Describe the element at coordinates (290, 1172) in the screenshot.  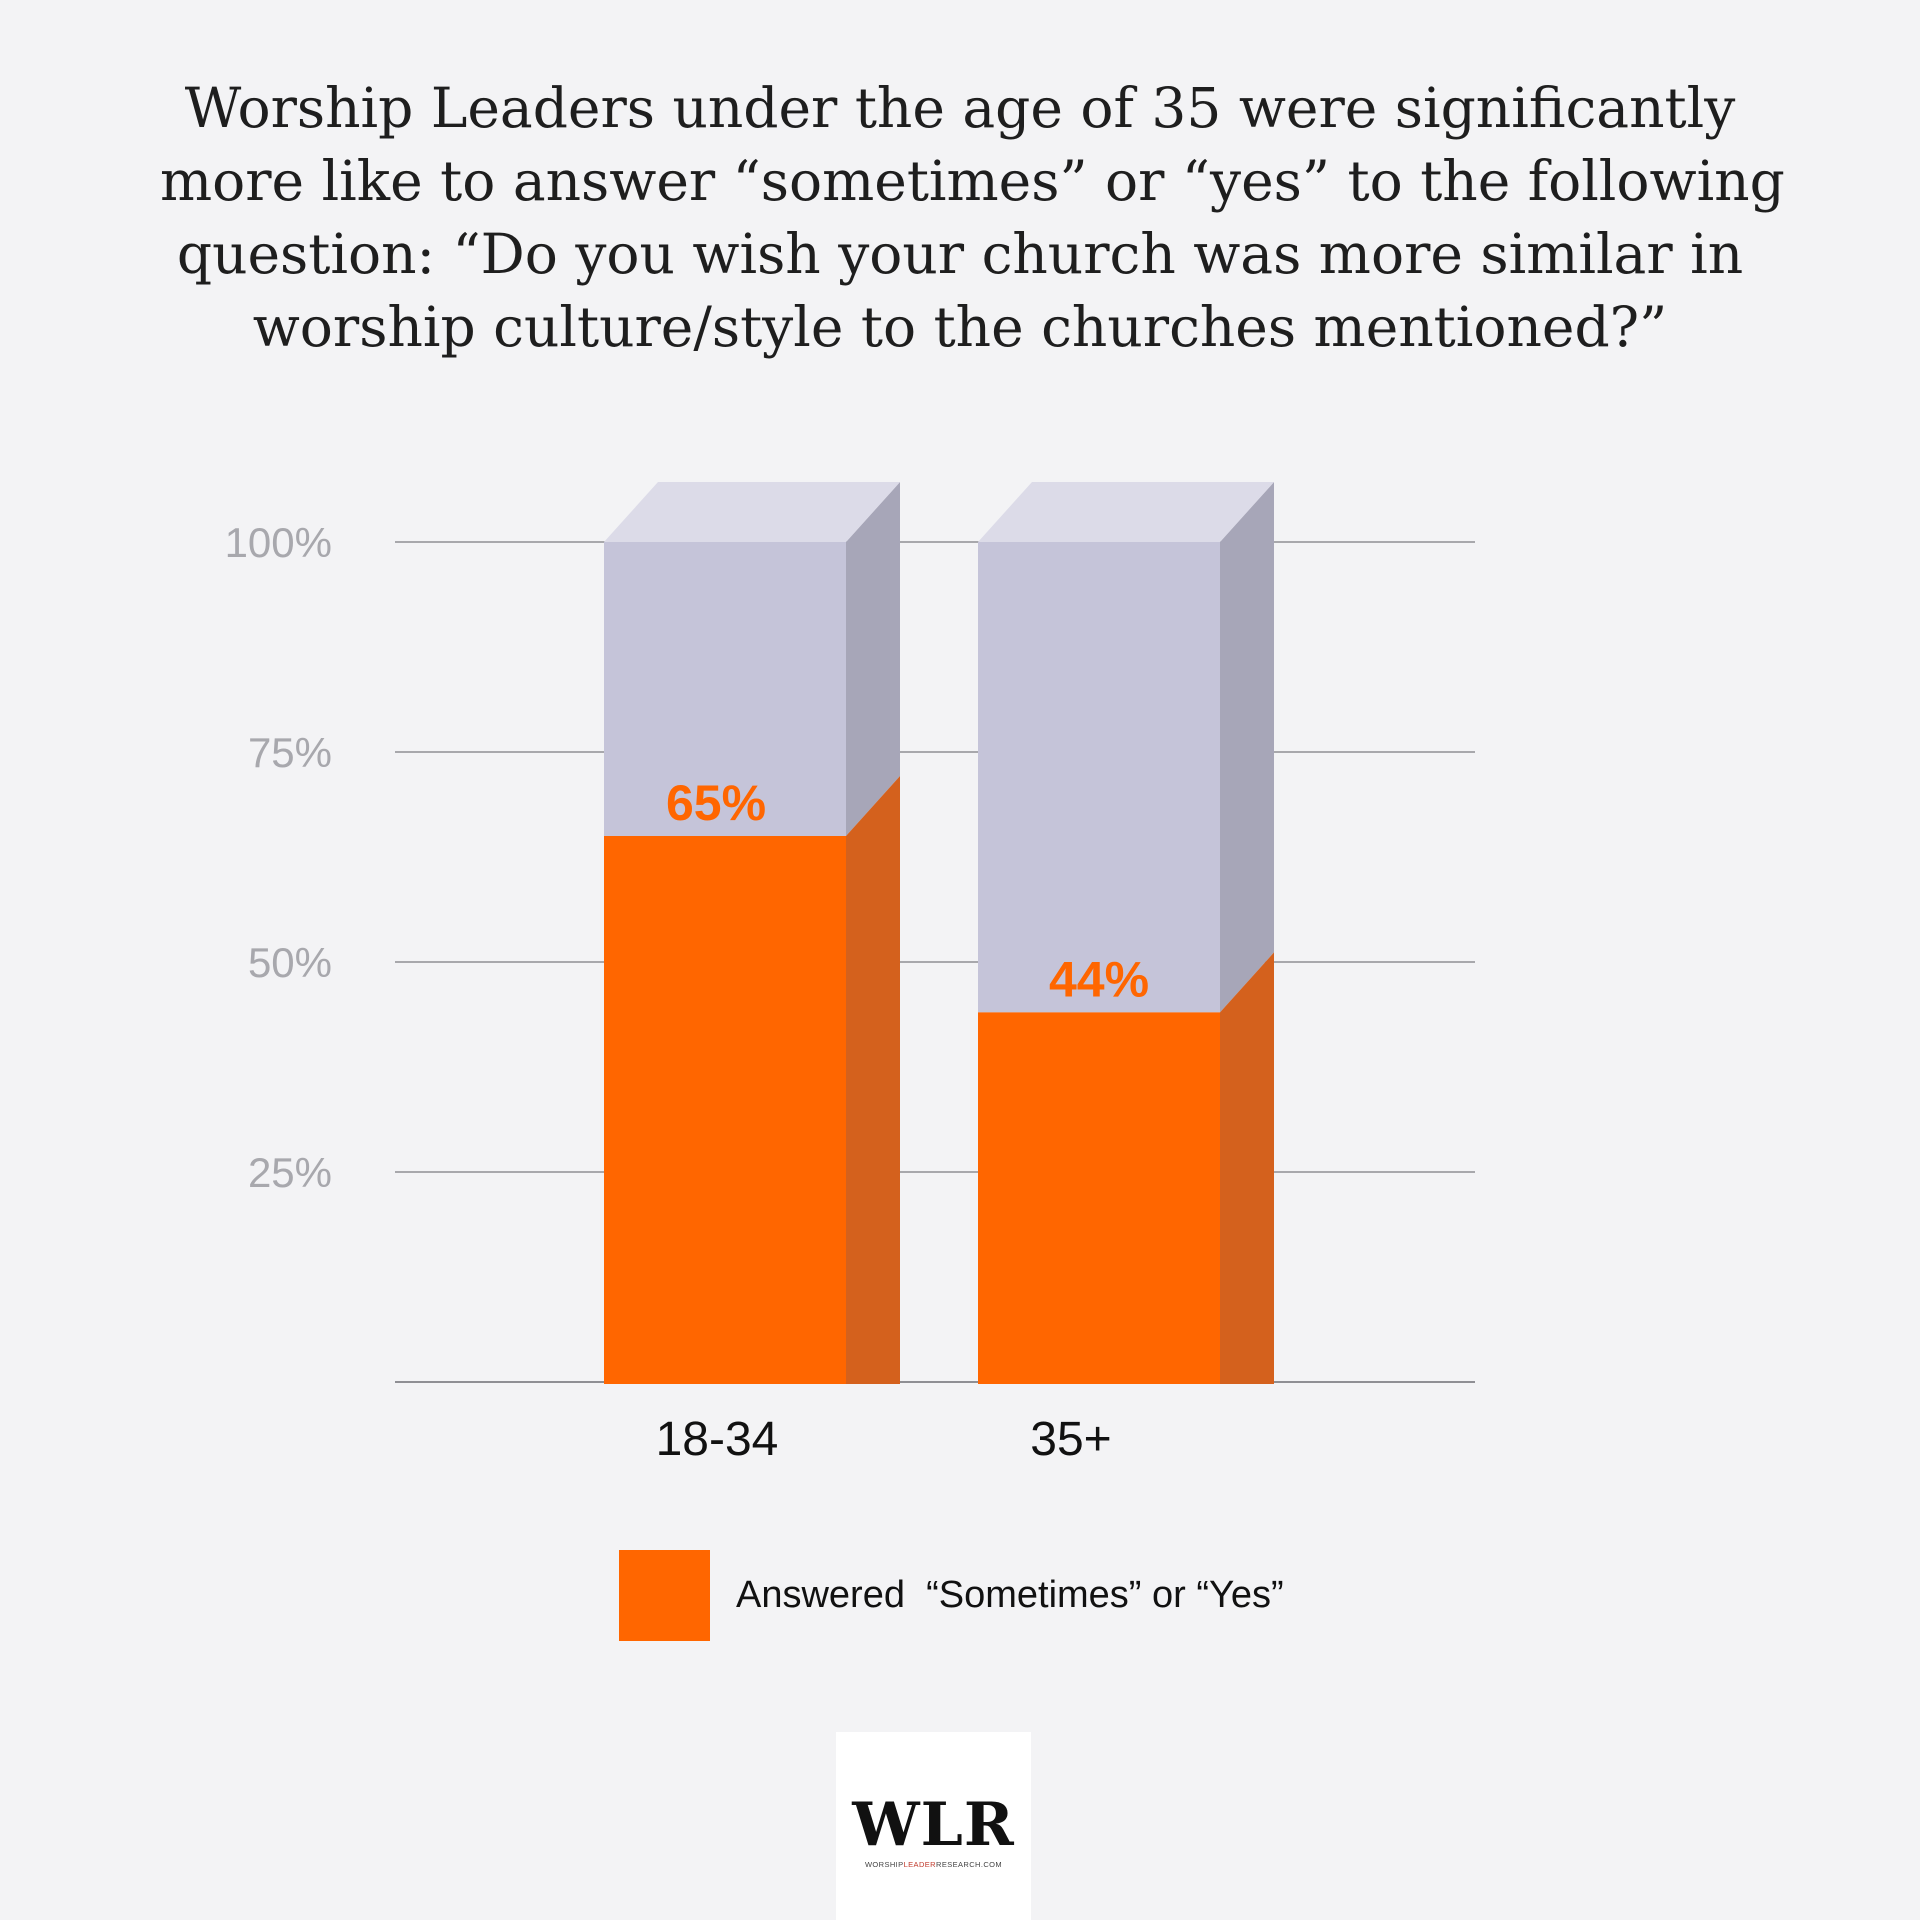
I see `ytick-label-25: 25%` at that location.